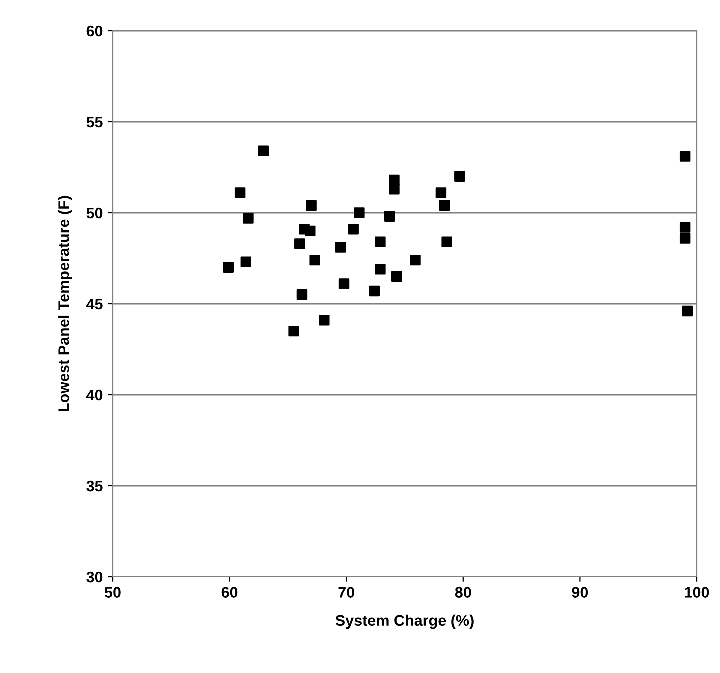  Describe the element at coordinates (94, 31) in the screenshot. I see `y-tick-label: 60` at that location.